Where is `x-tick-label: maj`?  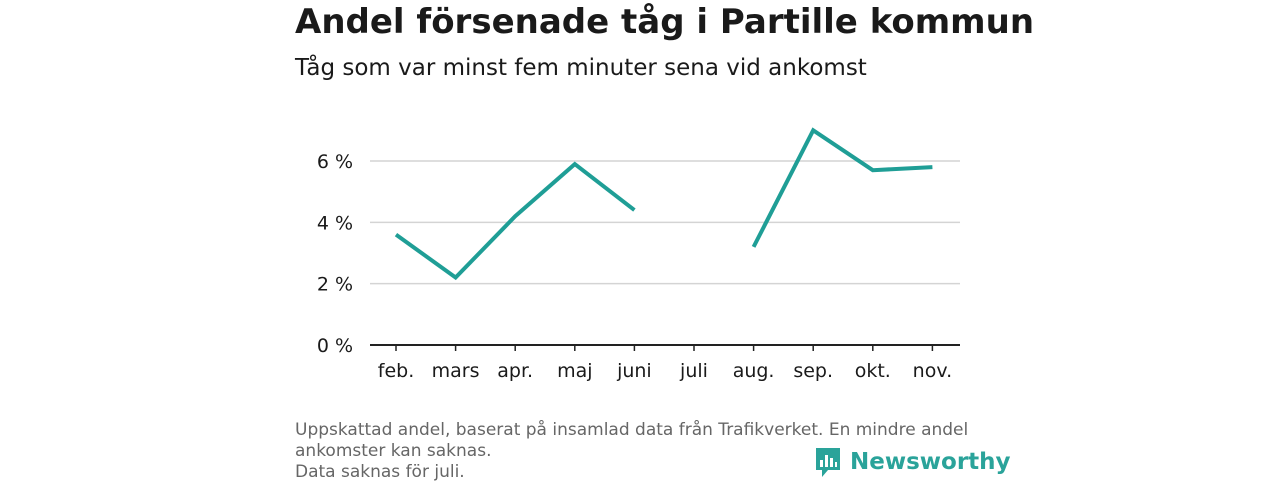
x-tick-label: maj is located at coordinates (574, 371).